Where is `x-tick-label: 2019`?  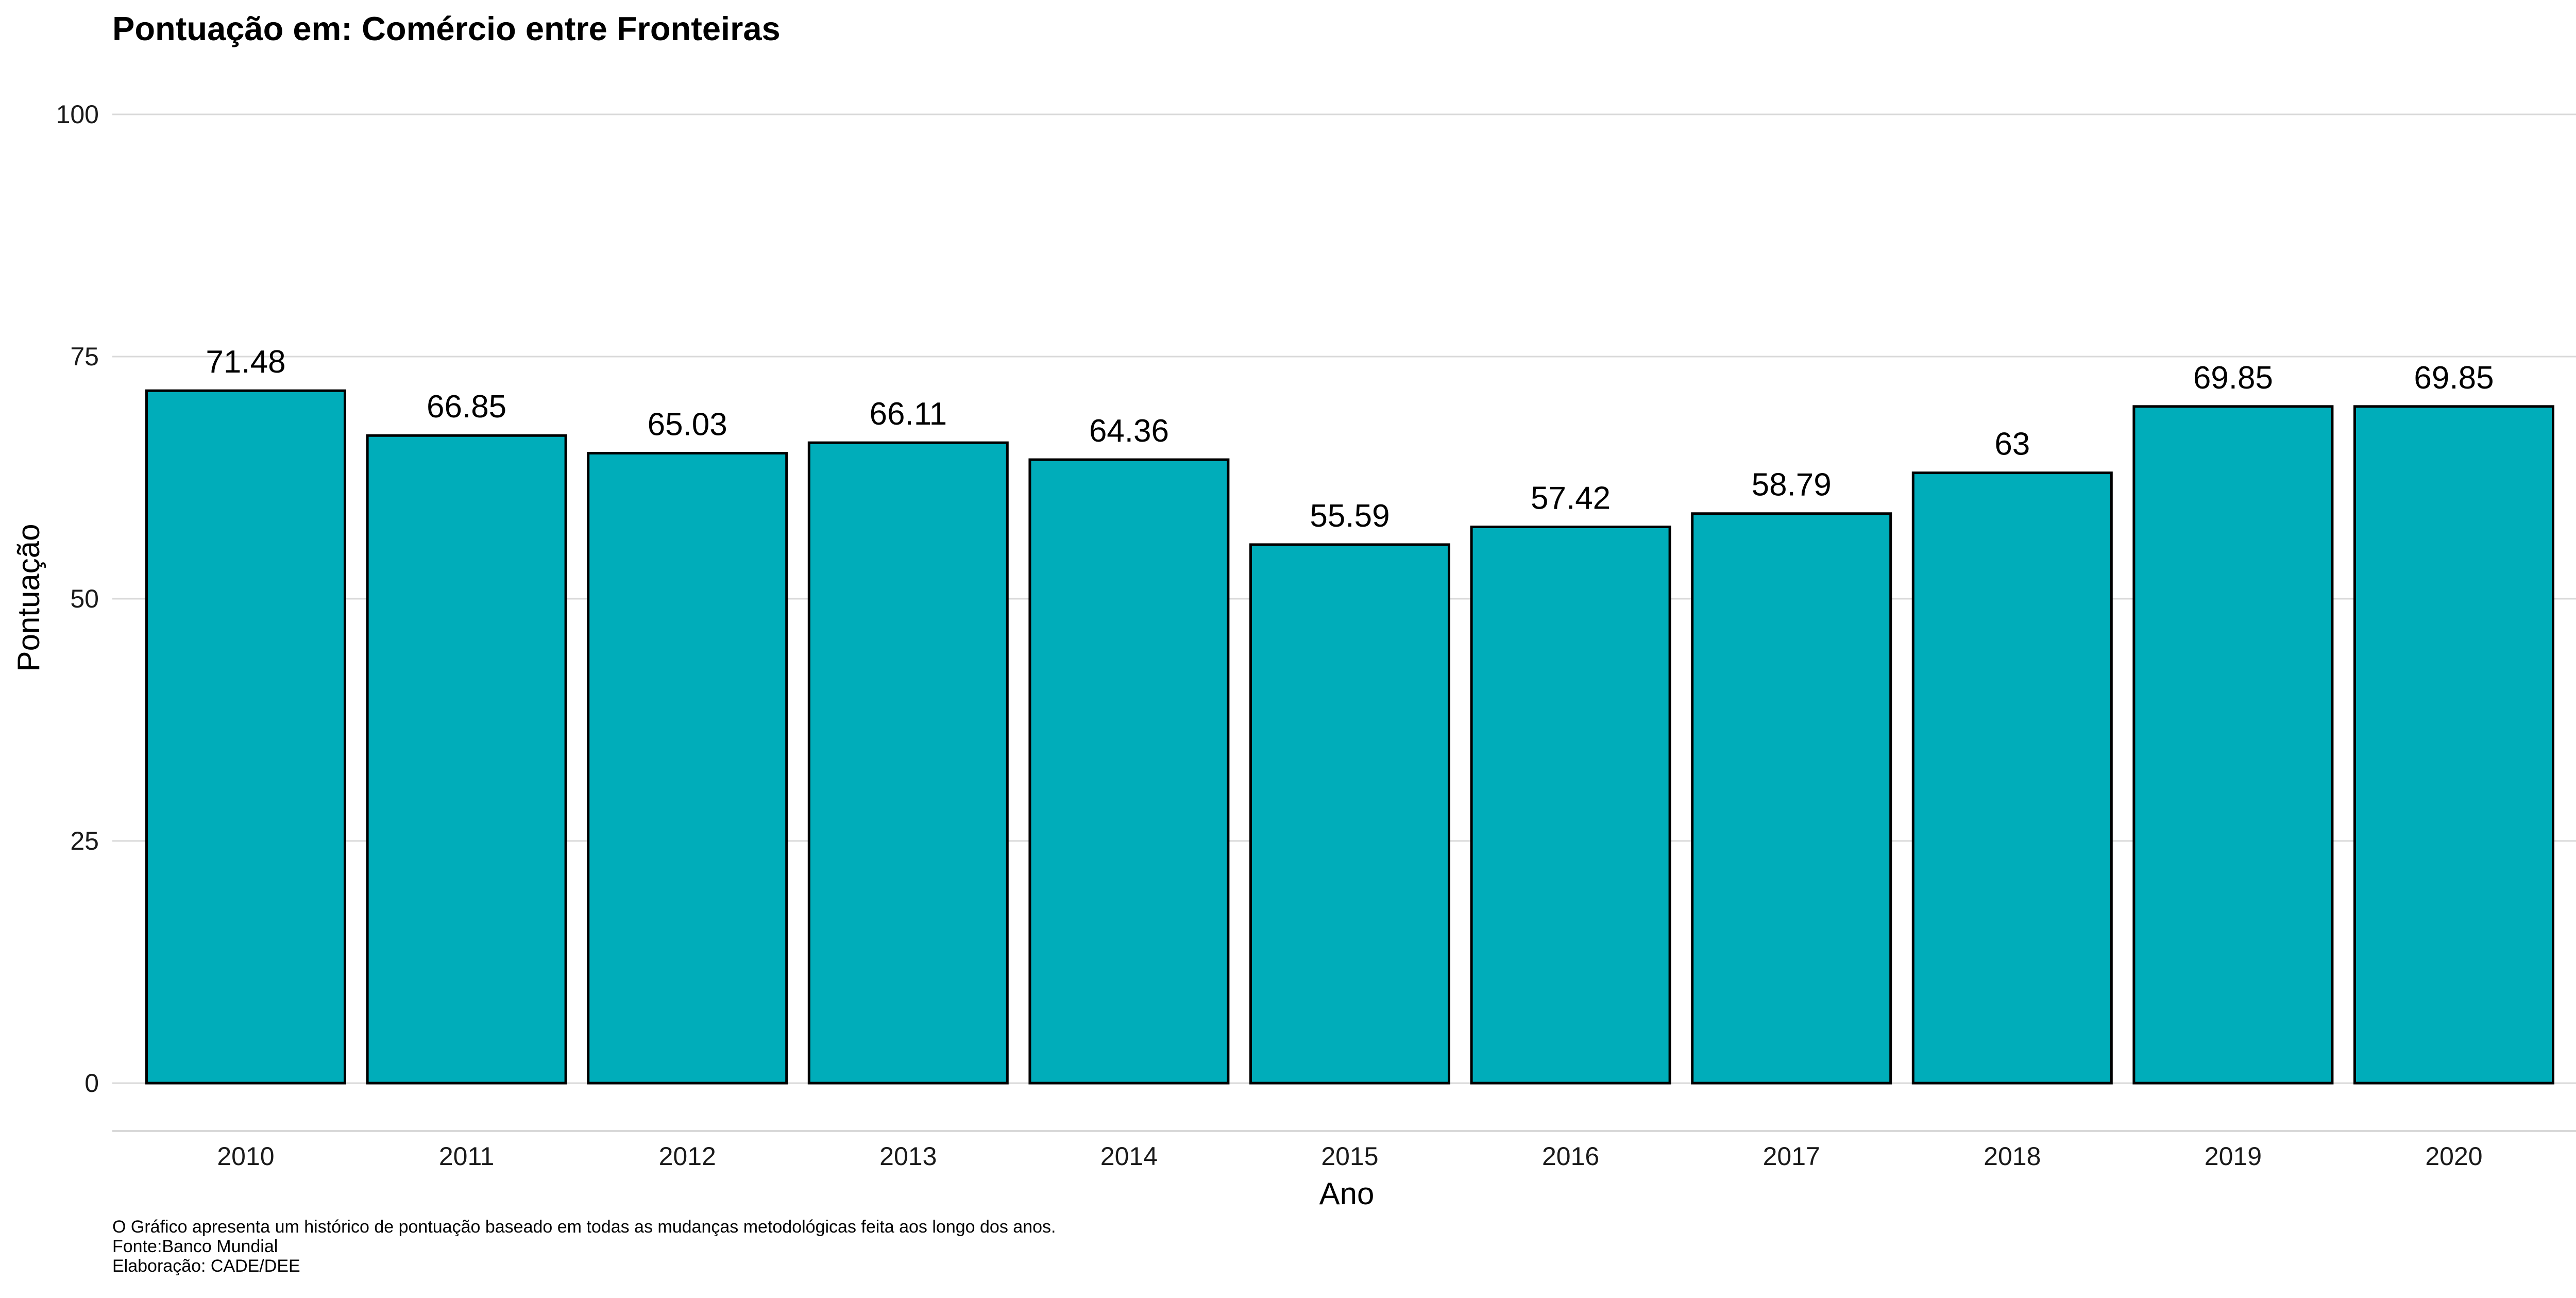 x-tick-label: 2019 is located at coordinates (2233, 1156).